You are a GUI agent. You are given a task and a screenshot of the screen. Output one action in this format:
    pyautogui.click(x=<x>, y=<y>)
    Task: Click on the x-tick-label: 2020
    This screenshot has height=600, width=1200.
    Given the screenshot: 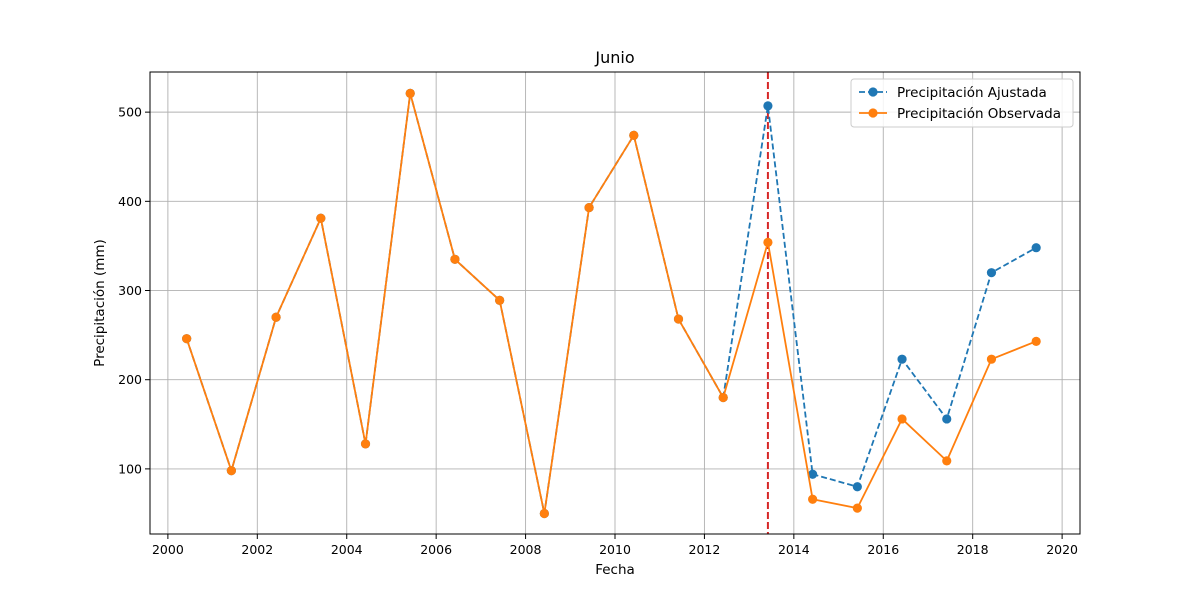 What is the action you would take?
    pyautogui.click(x=1062, y=549)
    